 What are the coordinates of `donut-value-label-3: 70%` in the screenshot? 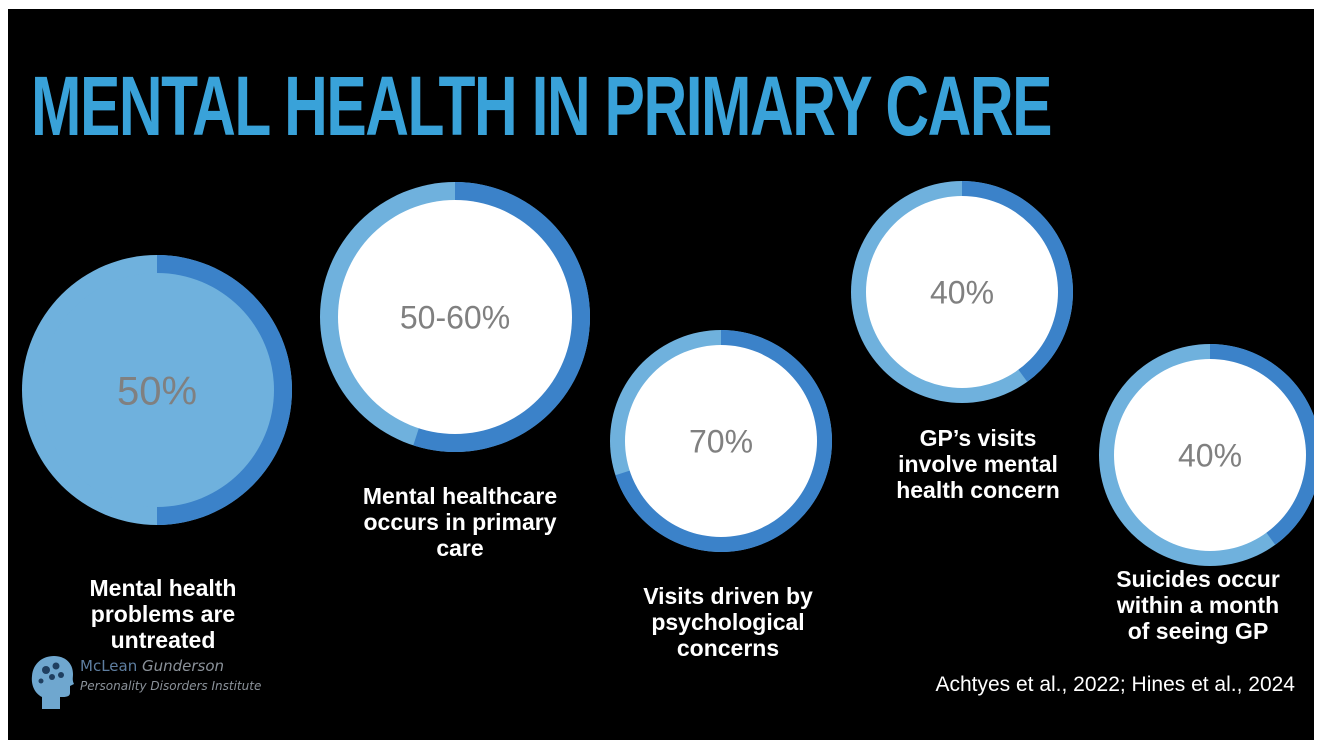 It's located at (721, 442).